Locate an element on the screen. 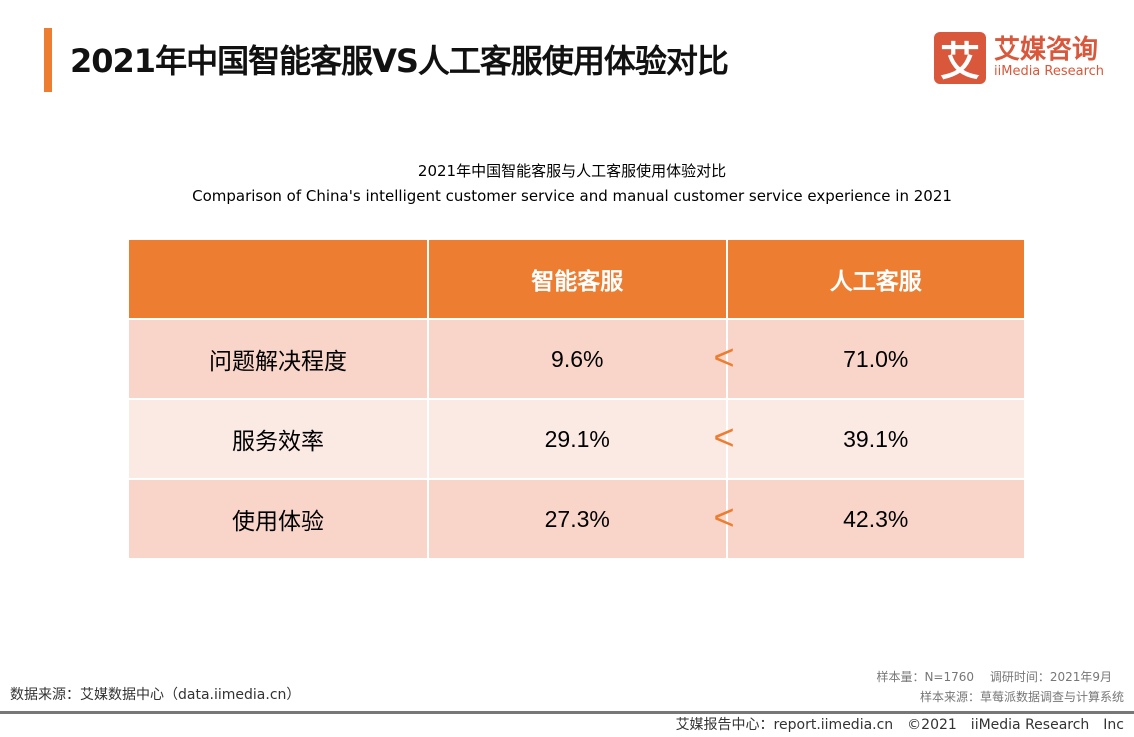  value-cell: 27.3% is located at coordinates (577, 519).